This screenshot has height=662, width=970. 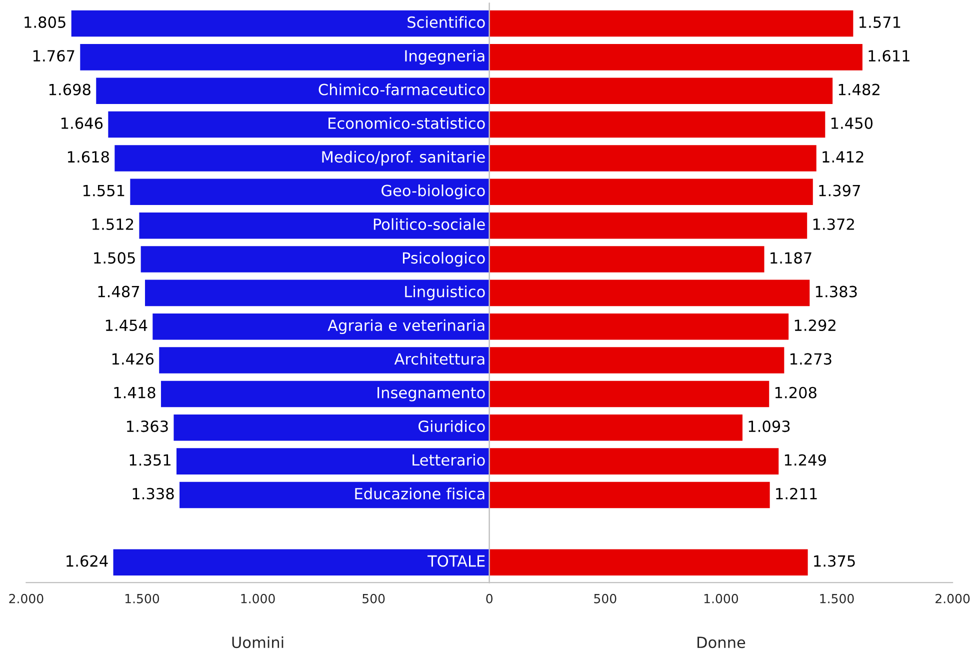 I want to click on data-label: 1.375, so click(x=834, y=561).